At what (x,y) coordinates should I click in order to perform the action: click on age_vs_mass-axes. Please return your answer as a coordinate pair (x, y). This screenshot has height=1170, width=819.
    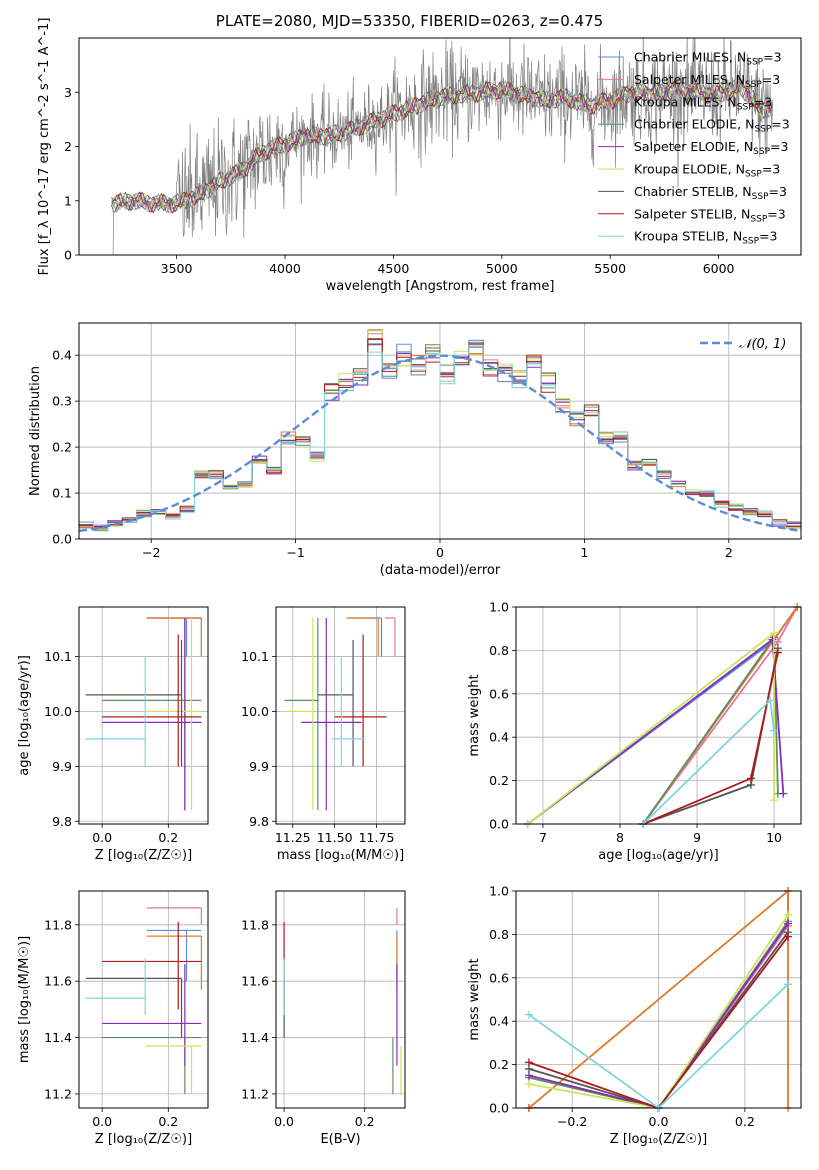
    Looking at the image, I should click on (338, 717).